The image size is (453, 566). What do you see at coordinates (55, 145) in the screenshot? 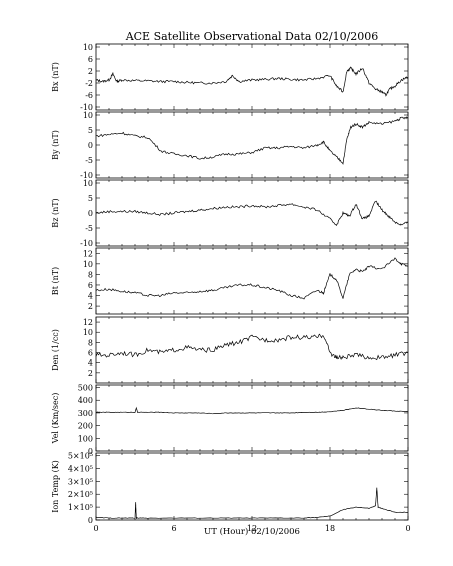
I see `y-axis-label: By (nT)` at bounding box center [55, 145].